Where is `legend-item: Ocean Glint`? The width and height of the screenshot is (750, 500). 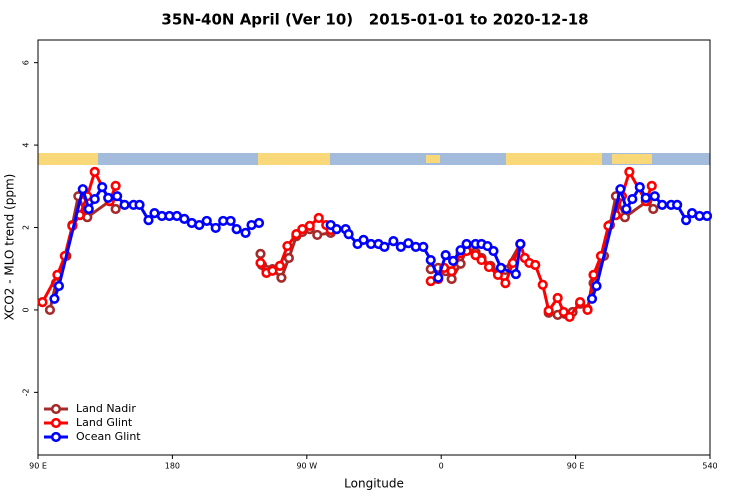
legend-item: Ocean Glint is located at coordinates (92, 436).